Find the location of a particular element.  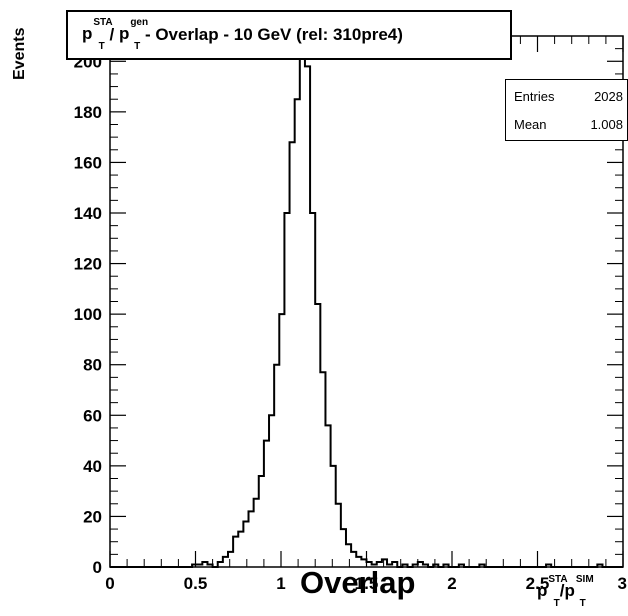

title-pt-sta: pSTAT is located at coordinates (97, 35).